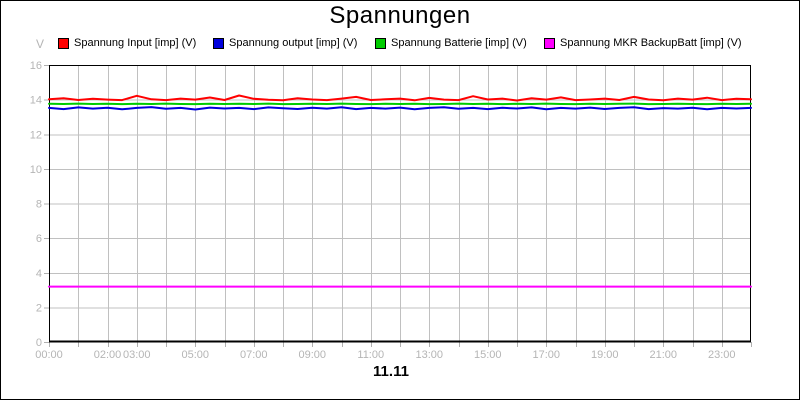  Describe the element at coordinates (63, 43) in the screenshot. I see `legend-swatch-input` at that location.